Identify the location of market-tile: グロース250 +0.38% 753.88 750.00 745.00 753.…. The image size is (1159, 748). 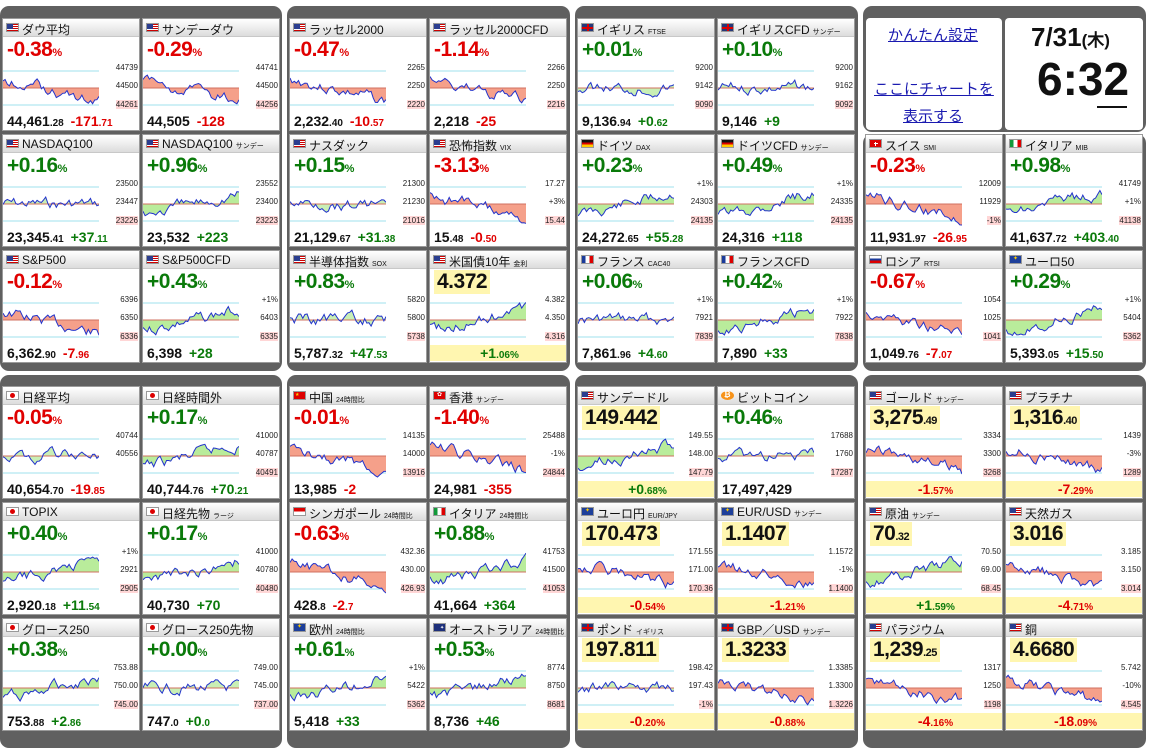
(71, 674).